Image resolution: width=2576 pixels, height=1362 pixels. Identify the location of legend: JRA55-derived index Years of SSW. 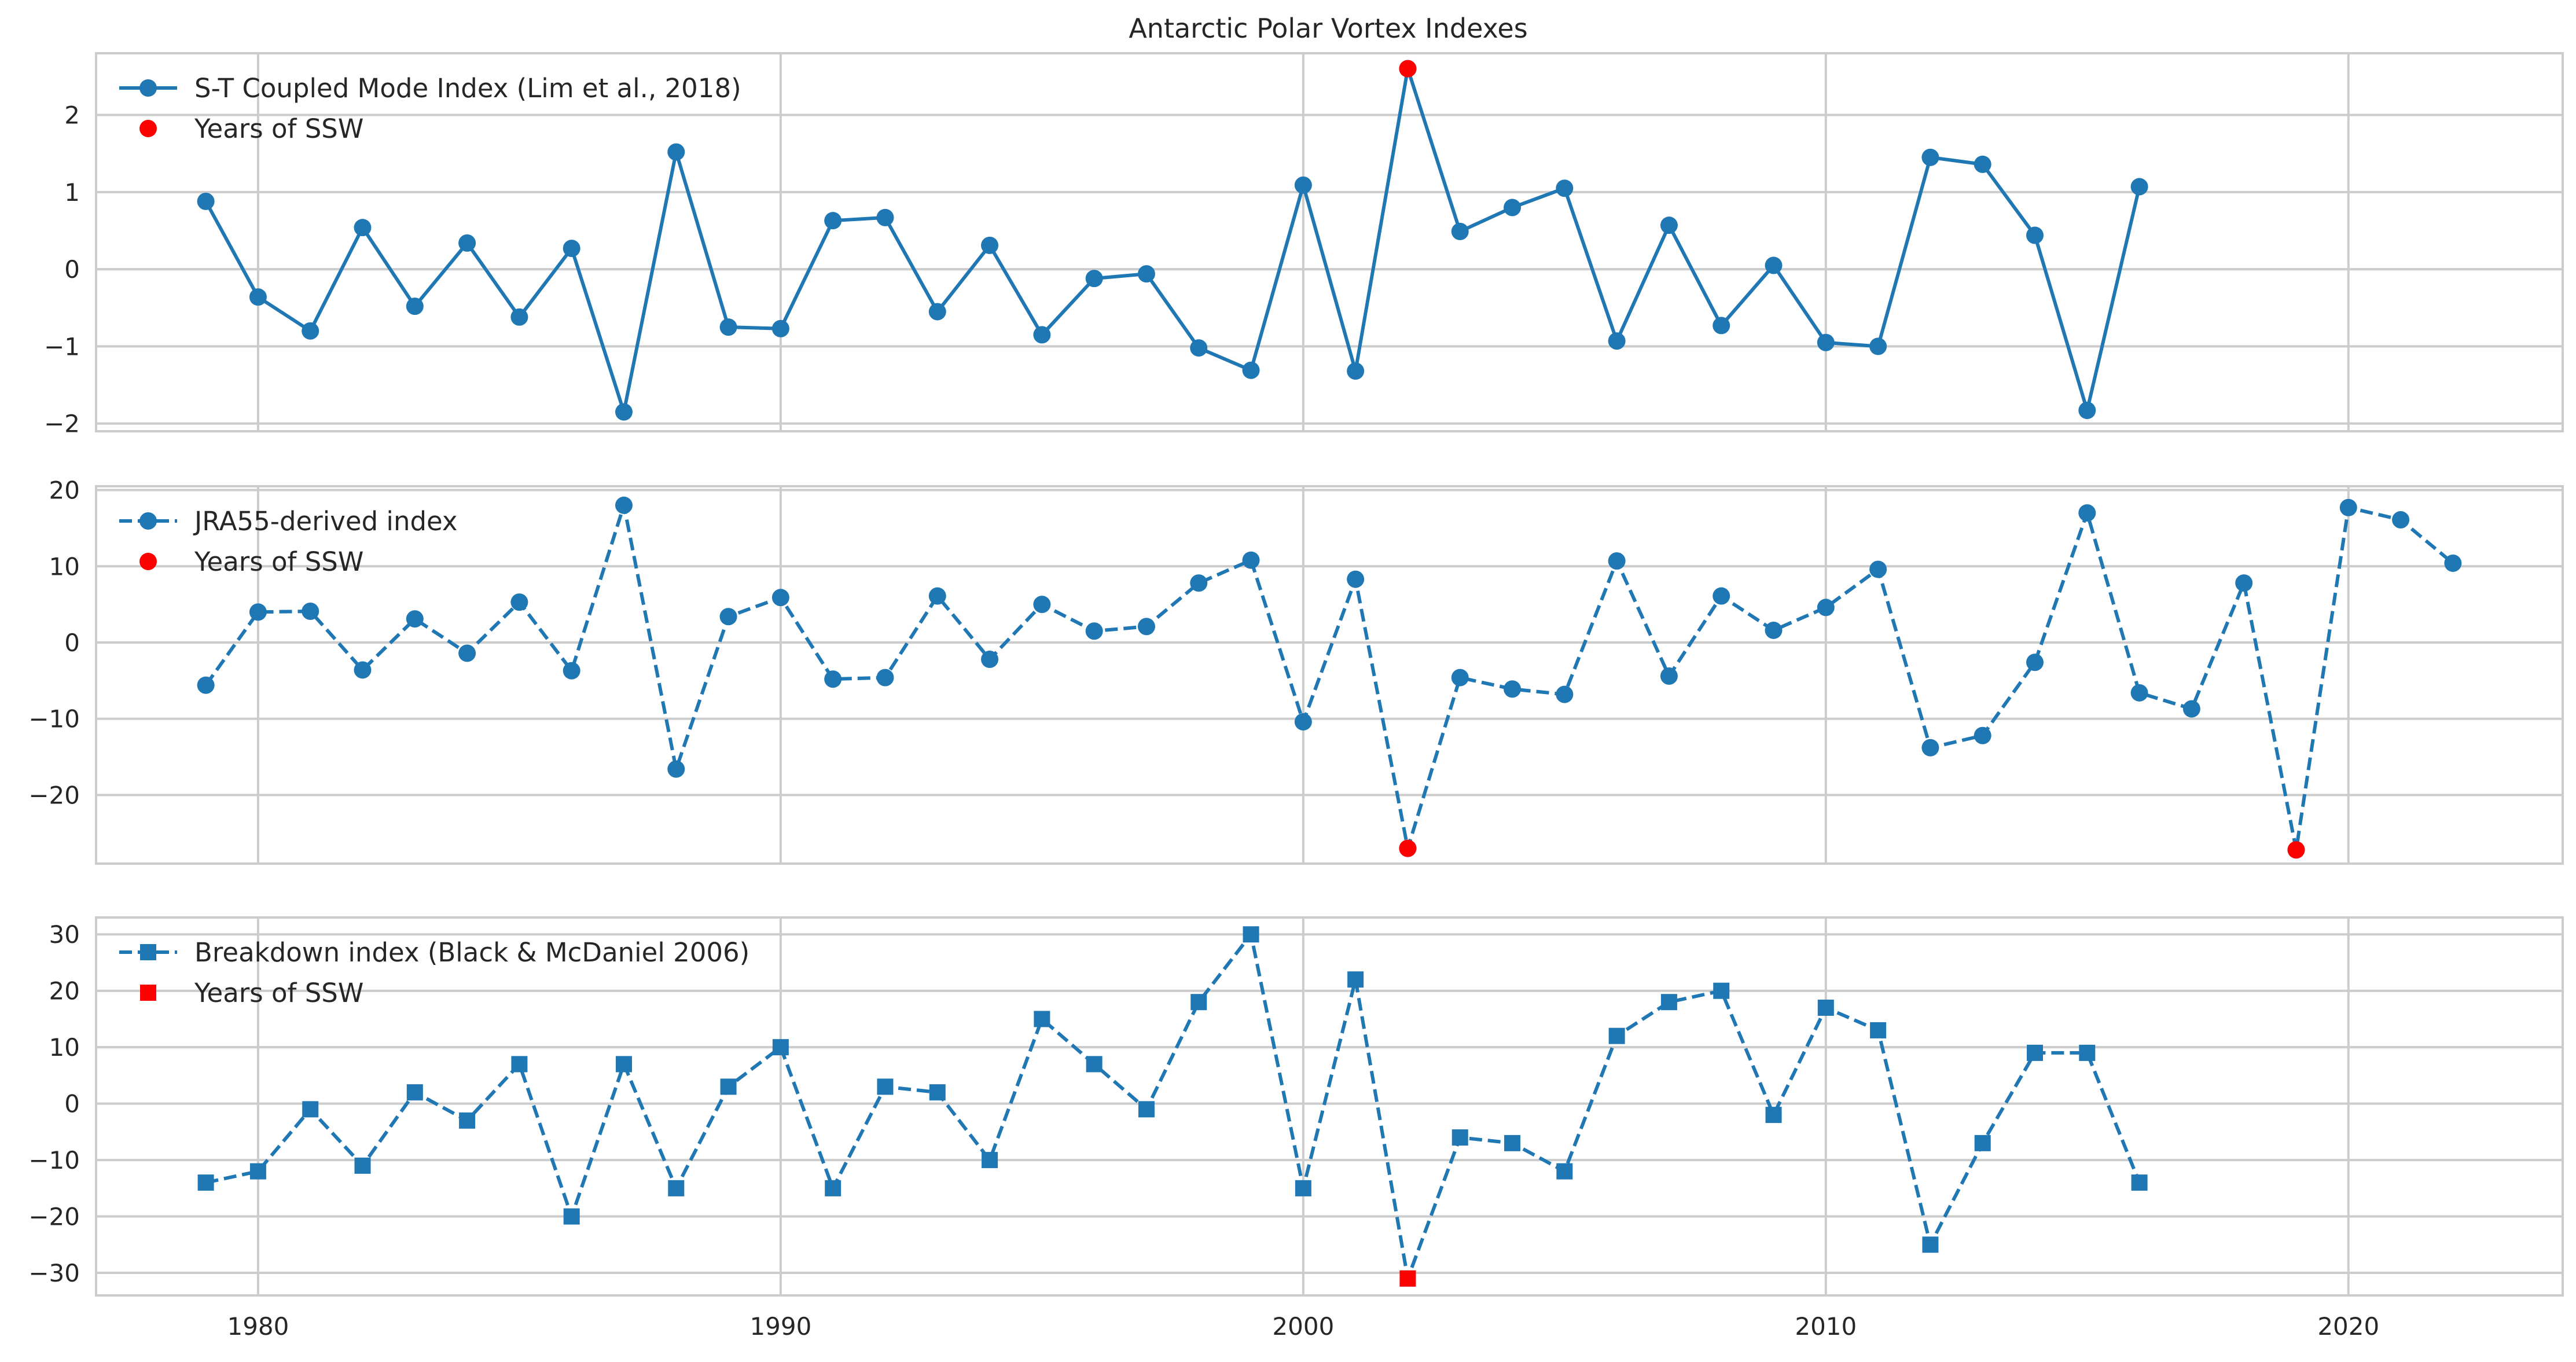
(288, 541).